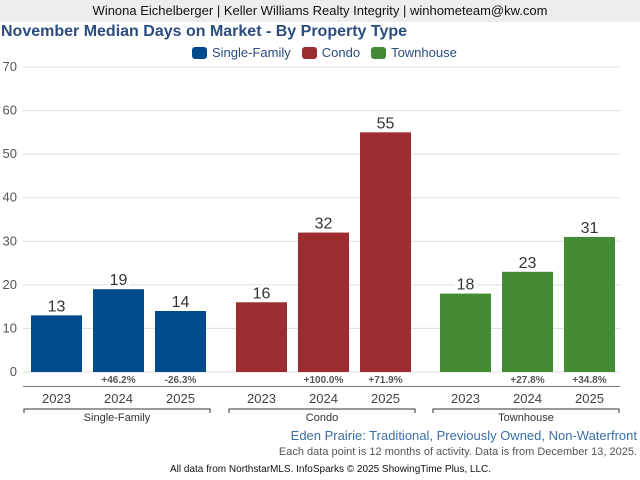  I want to click on group-label: Condo, so click(322, 418).